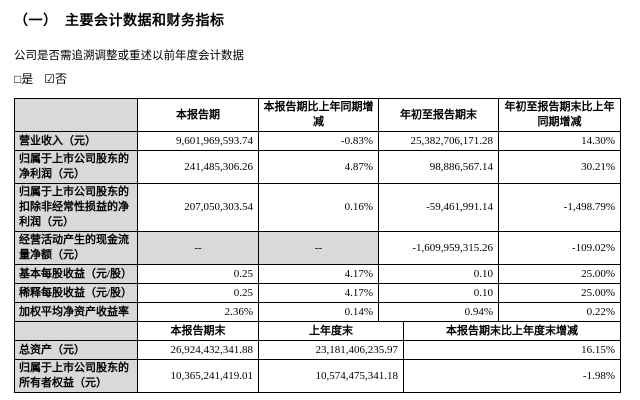 Image resolution: width=640 pixels, height=400 pixels. I want to click on cell-value: -1,609,959,315.26, so click(438, 248).